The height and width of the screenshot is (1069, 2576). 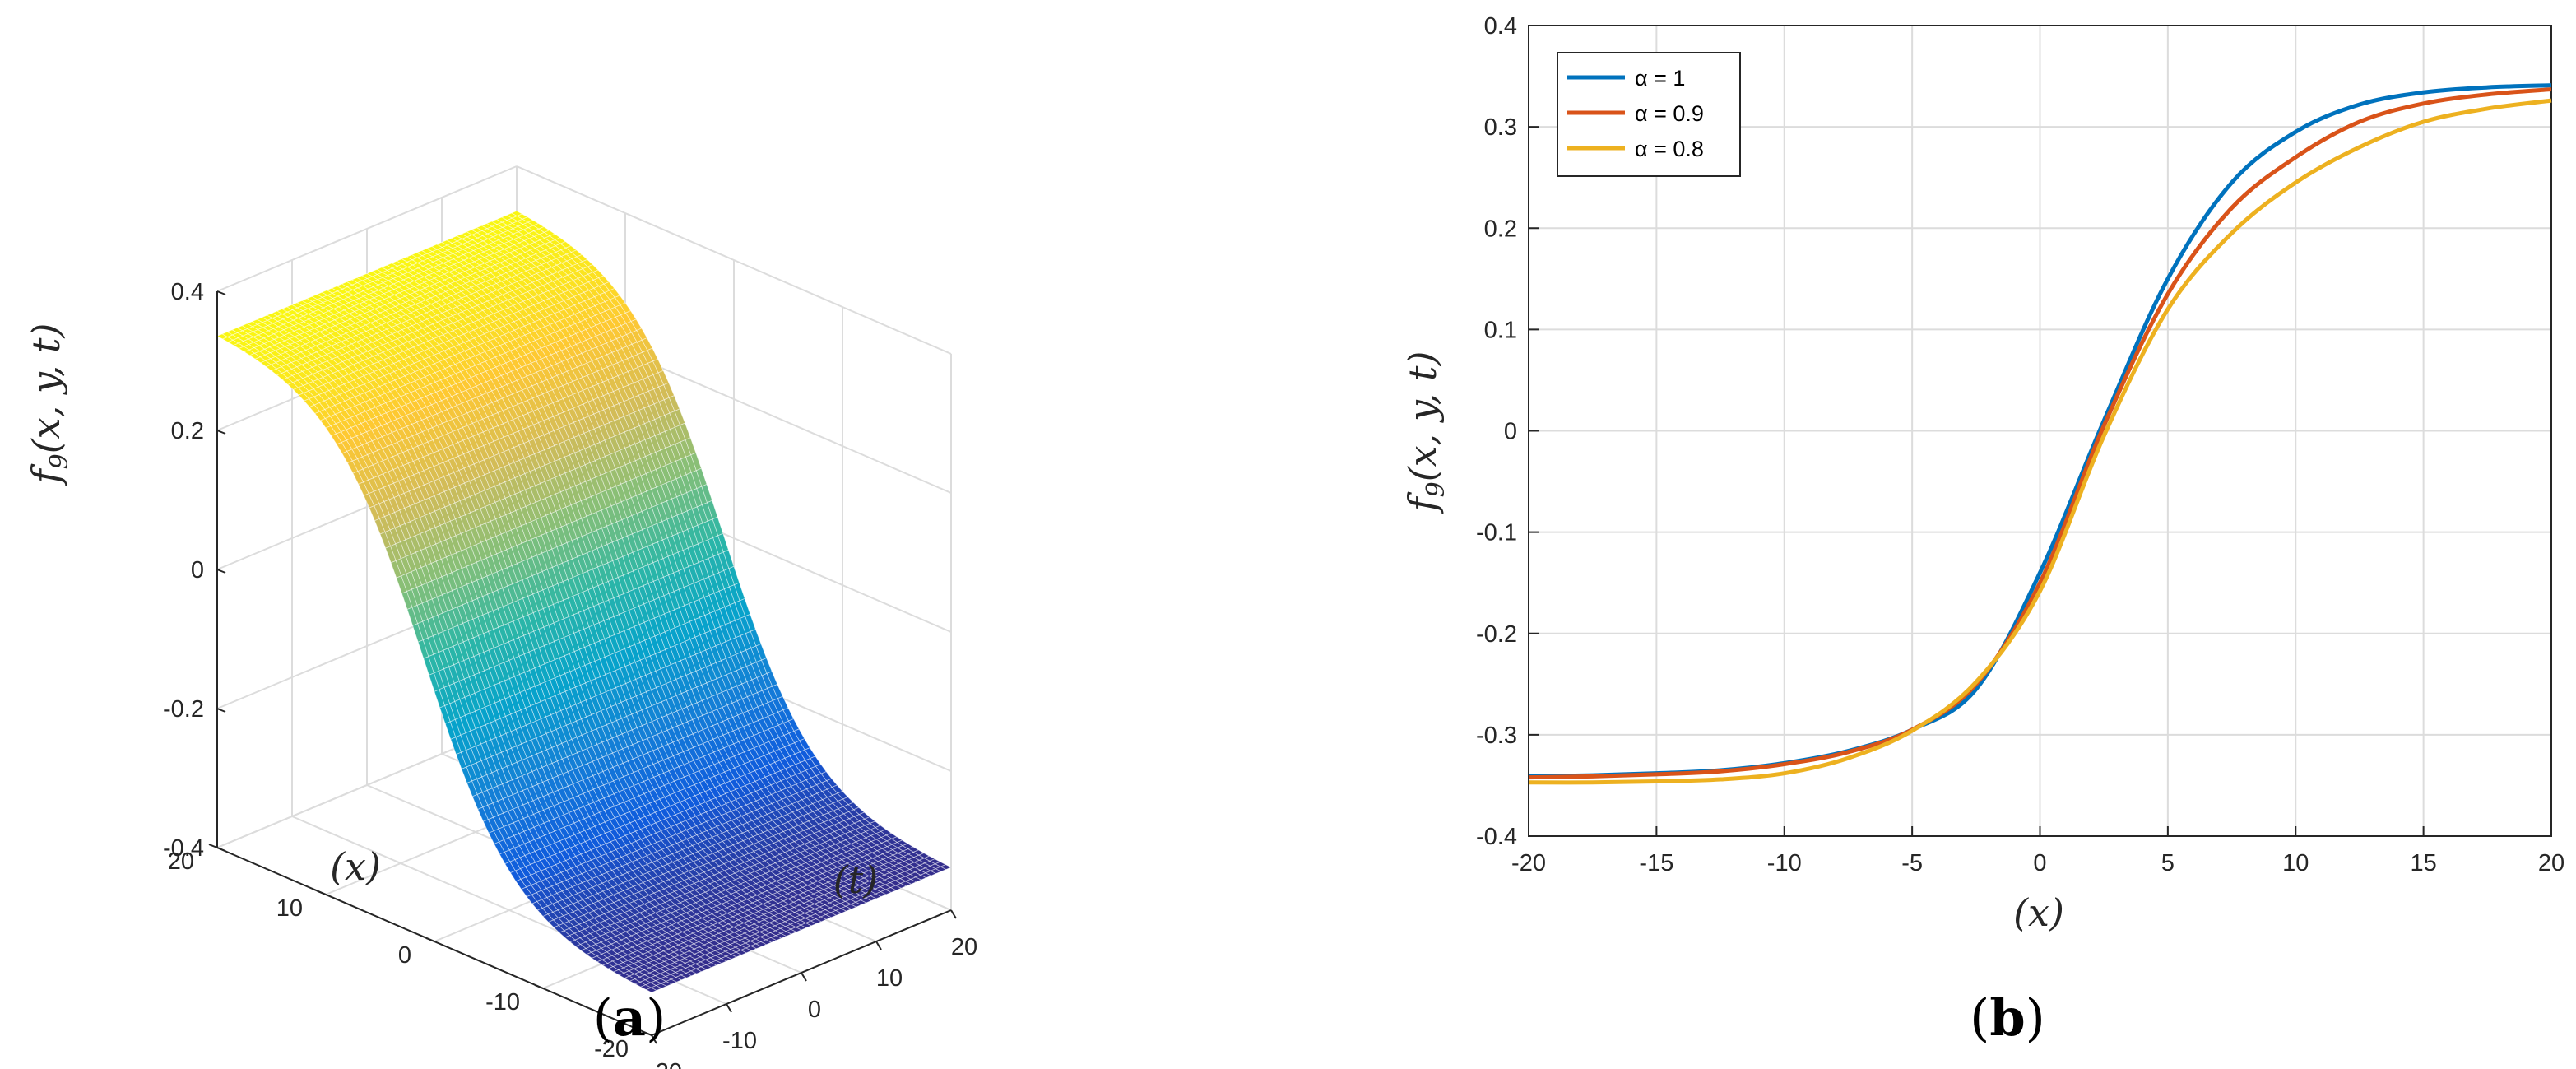 I want to click on a-xlabel: (x), so click(x=356, y=866).